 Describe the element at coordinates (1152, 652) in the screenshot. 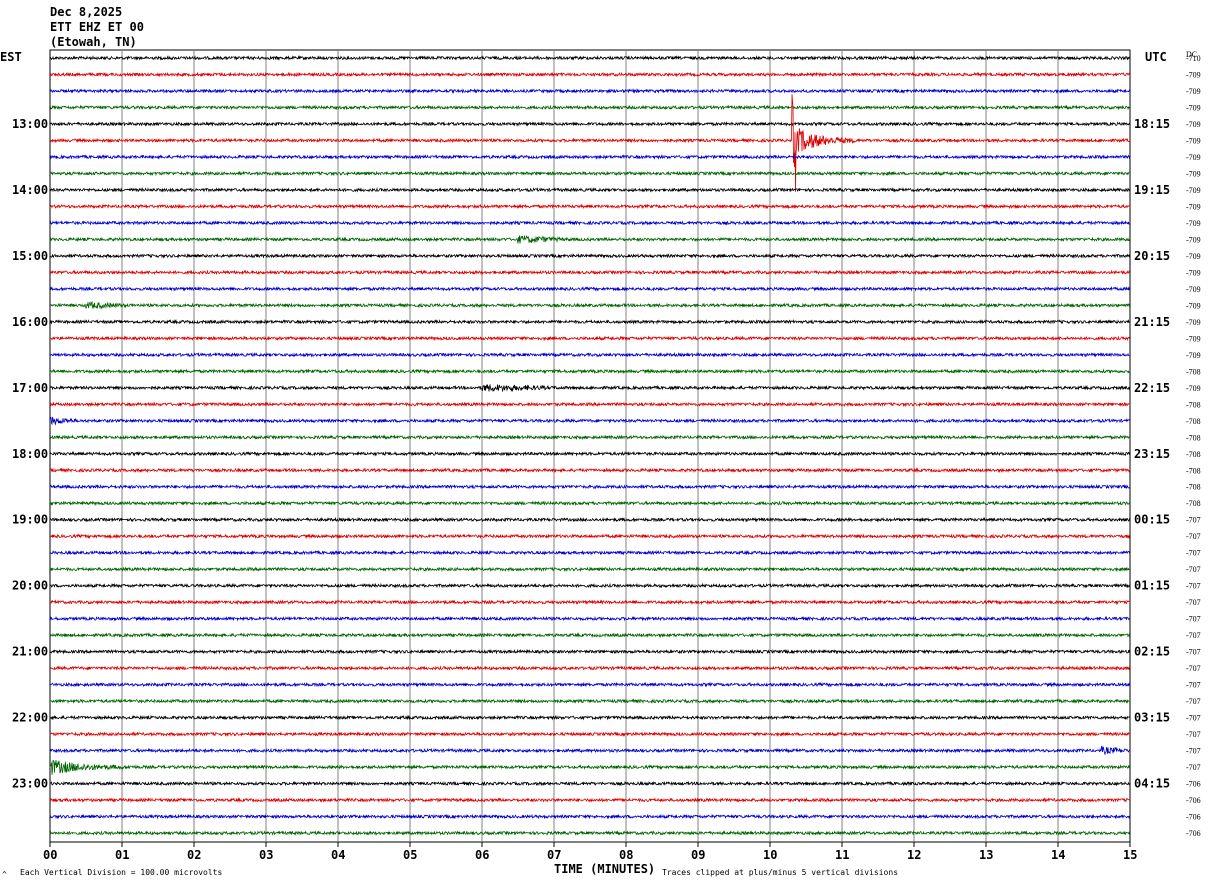

I see `right-hour-label: 02:15` at that location.